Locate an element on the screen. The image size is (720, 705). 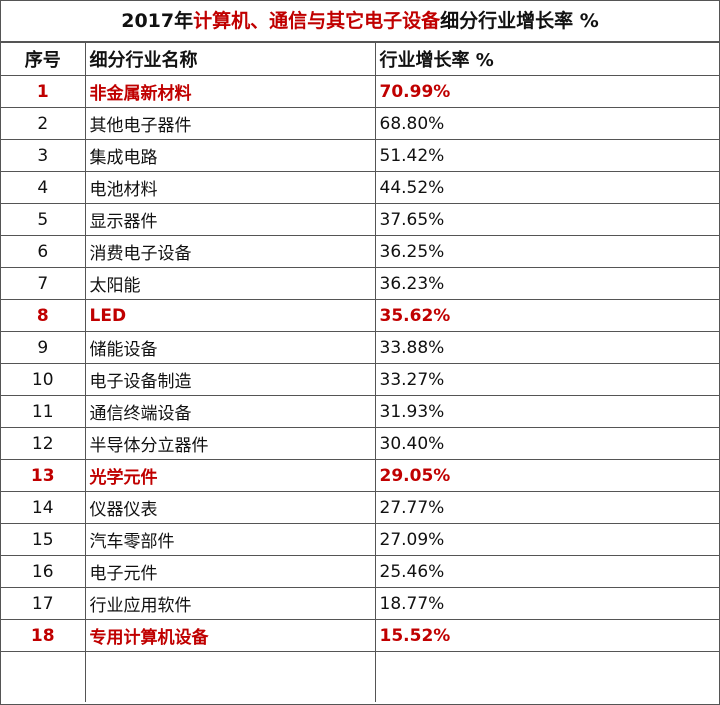
table-row: 12 半导体分立器件 30.40% is located at coordinates (360, 443).